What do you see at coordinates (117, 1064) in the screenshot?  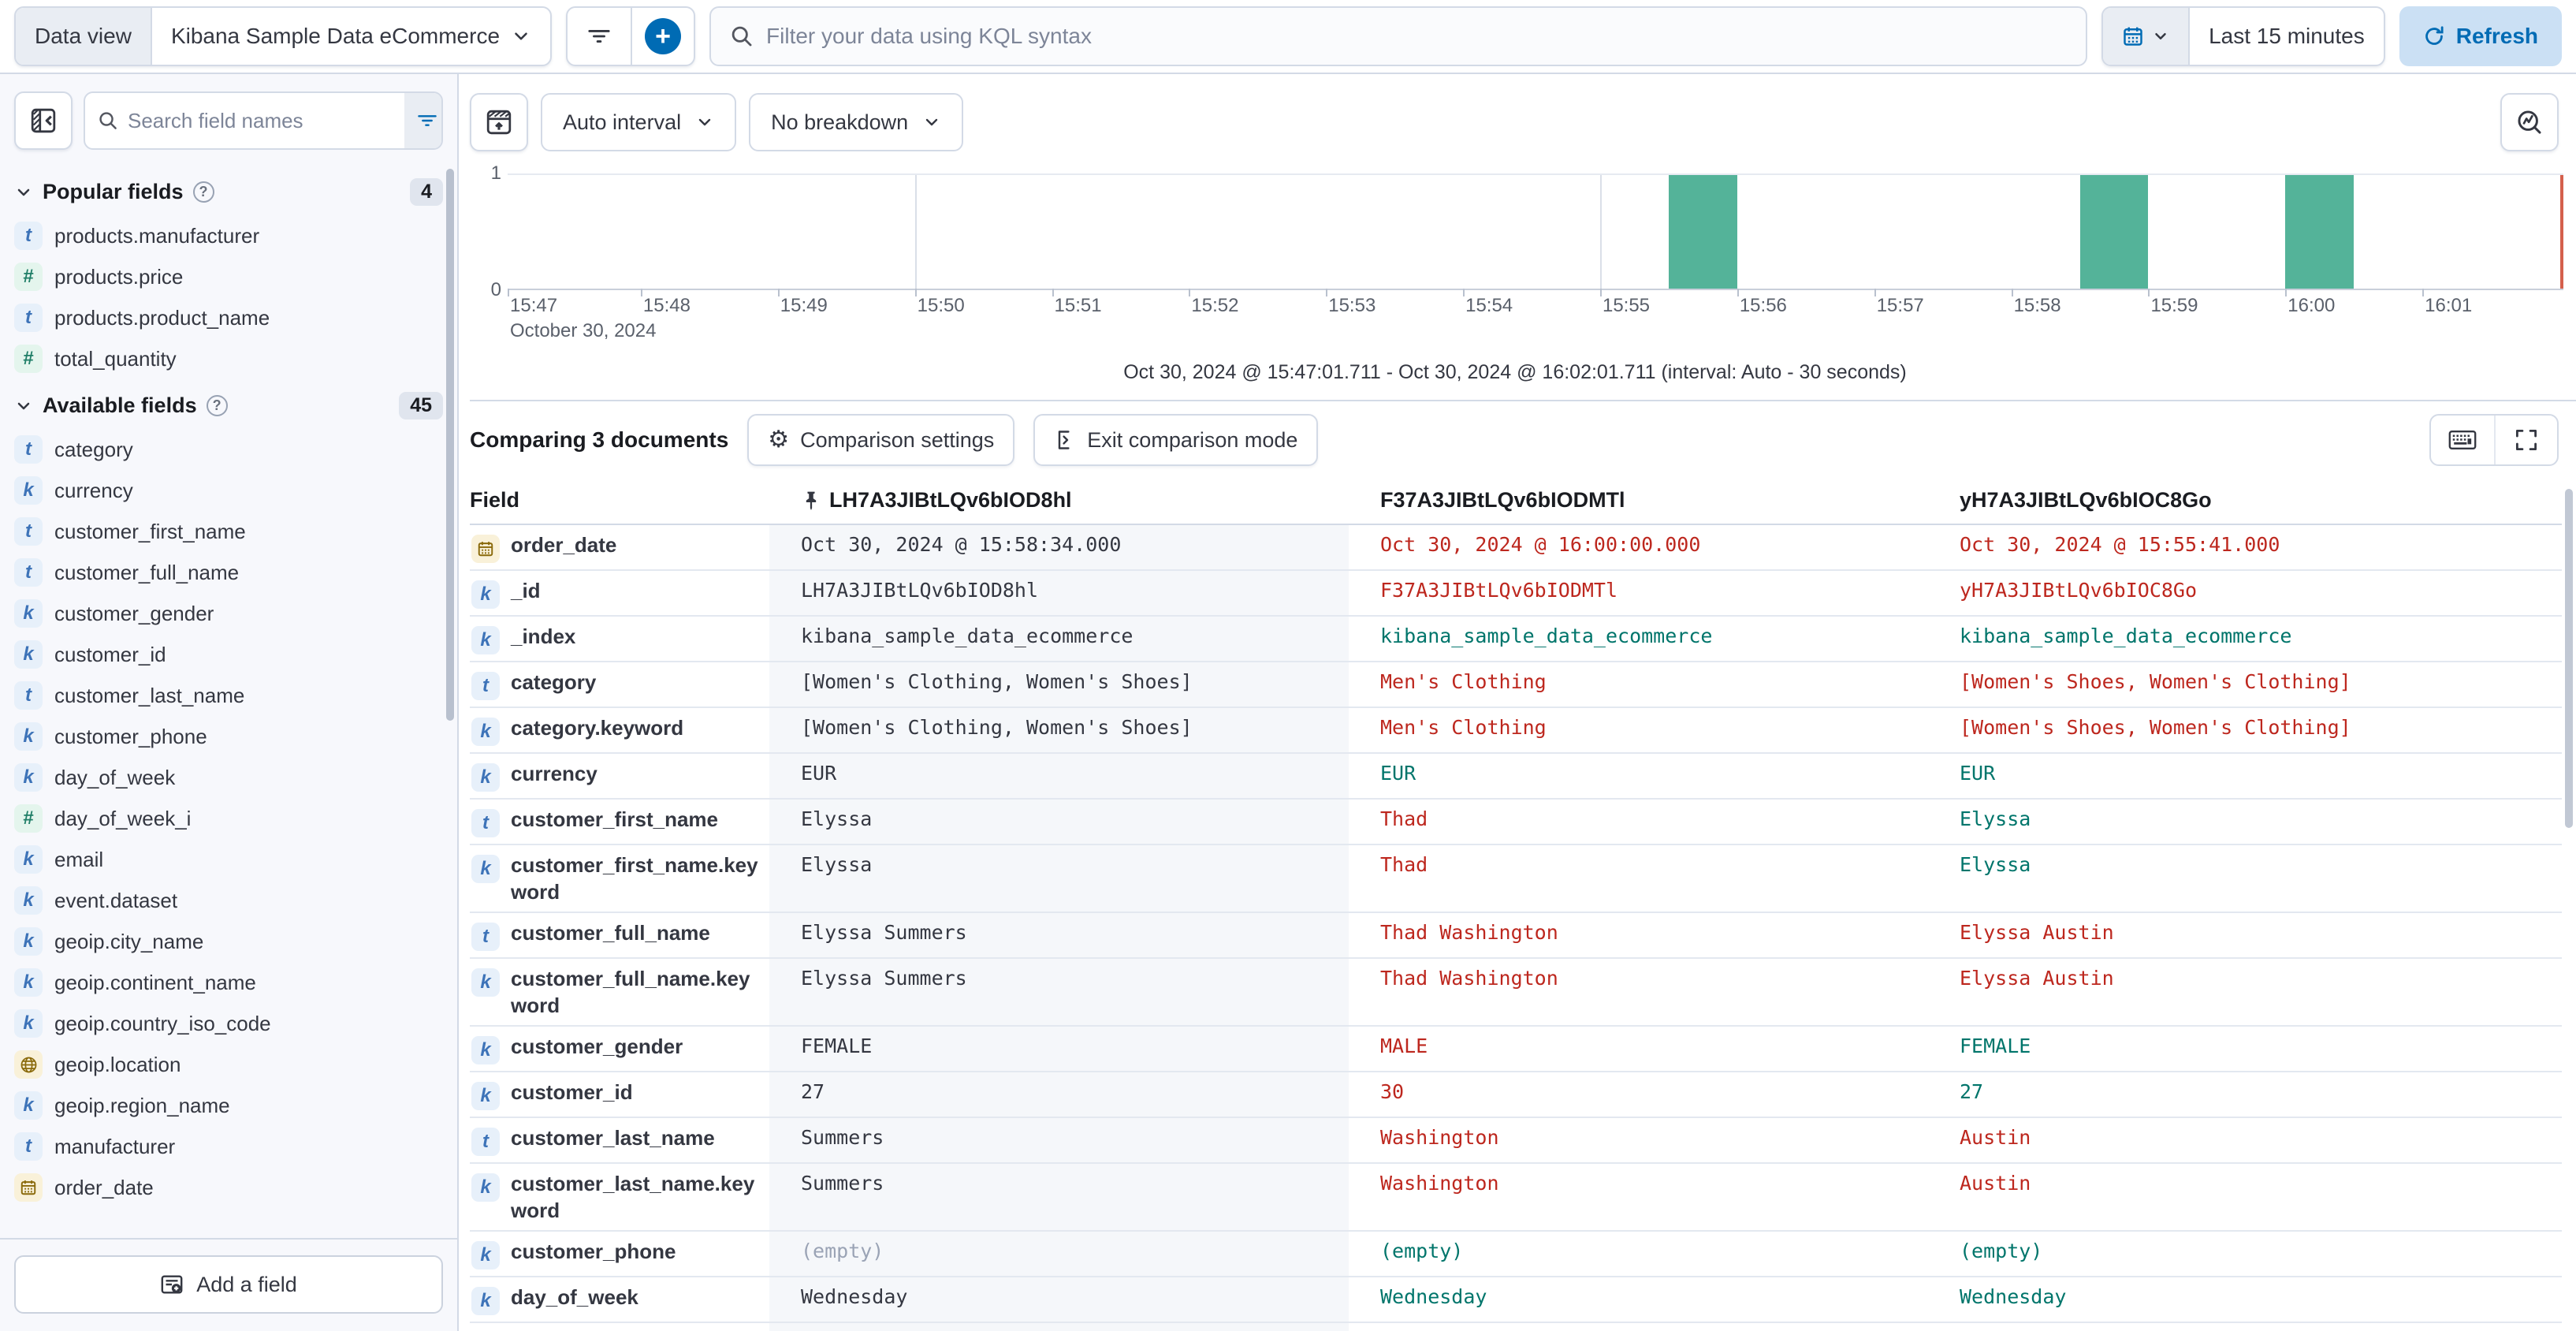 I see `field-item-label: geoip.location` at bounding box center [117, 1064].